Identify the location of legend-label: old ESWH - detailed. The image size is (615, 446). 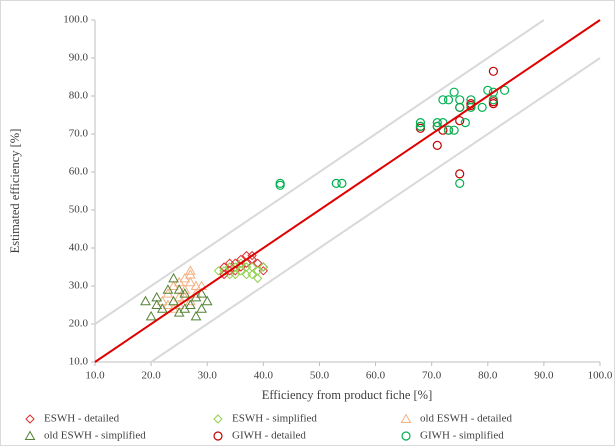
(466, 419).